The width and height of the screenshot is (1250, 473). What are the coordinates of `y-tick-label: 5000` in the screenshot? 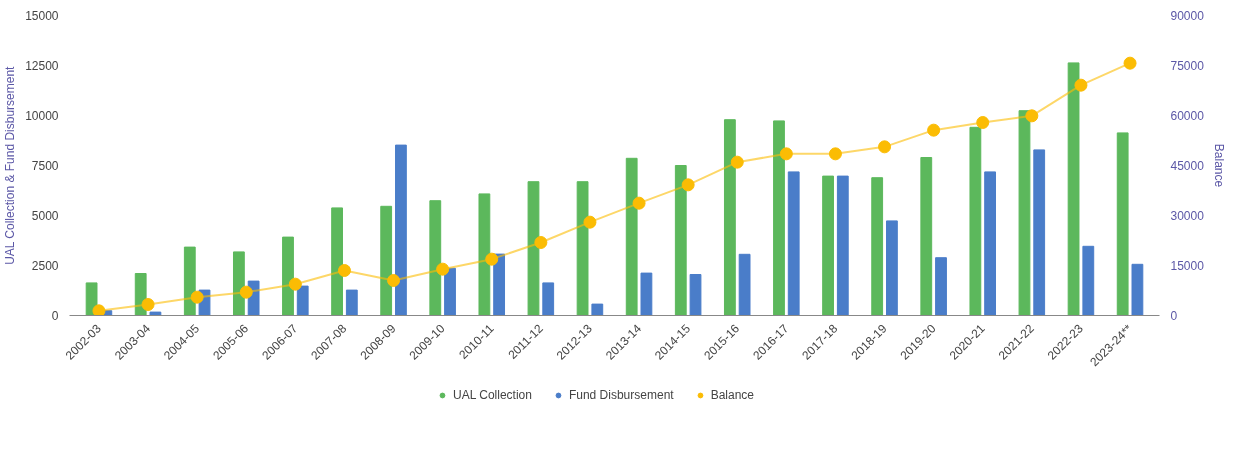 It's located at (45, 216).